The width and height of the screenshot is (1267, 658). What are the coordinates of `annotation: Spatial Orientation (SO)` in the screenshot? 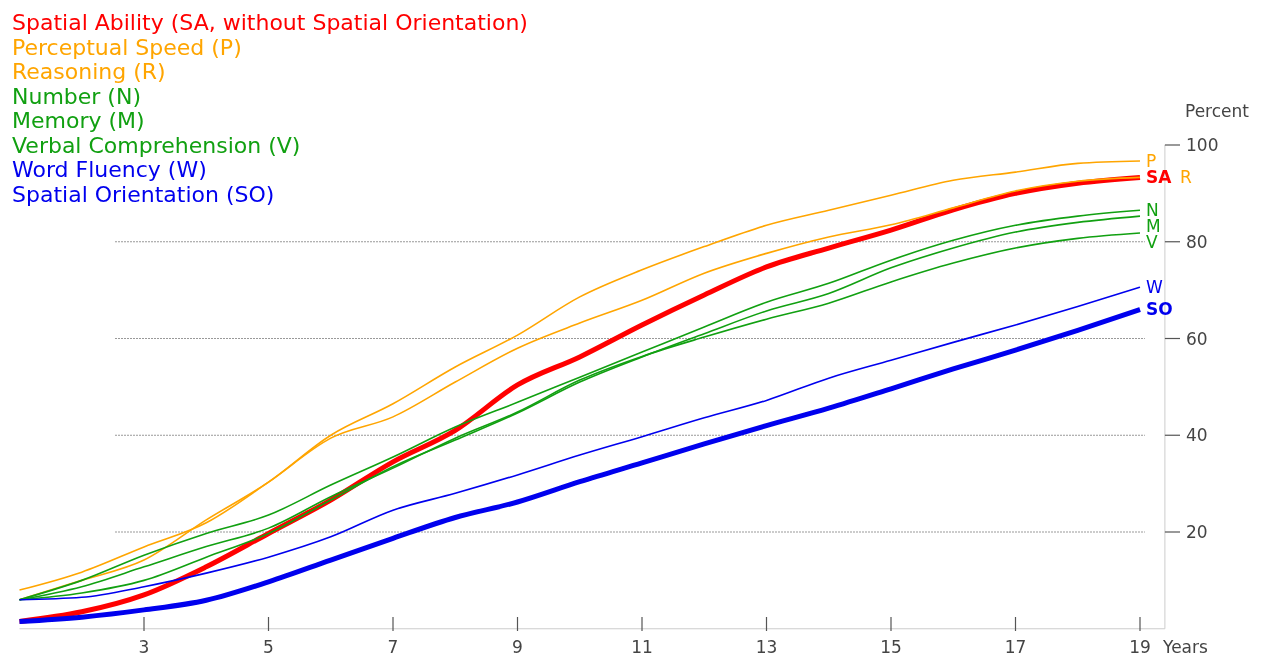 It's located at (143, 194).